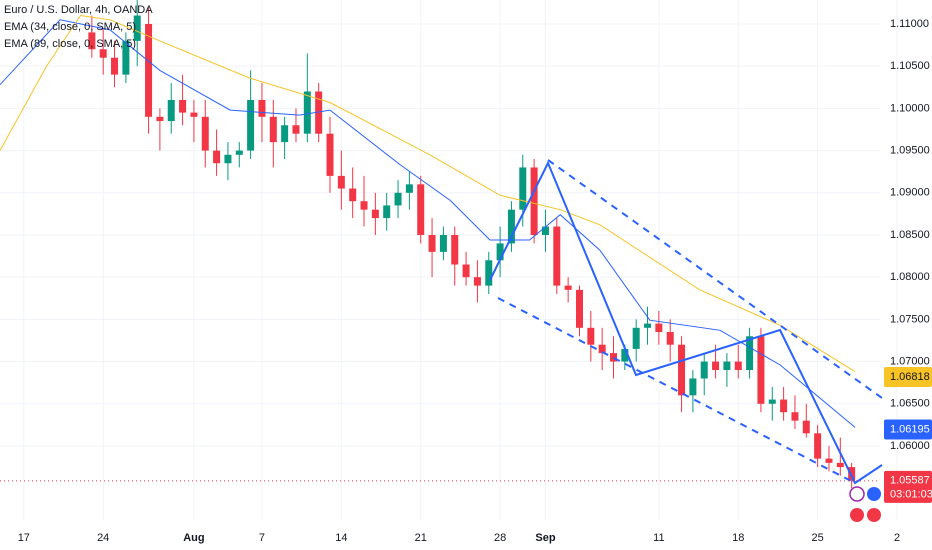 The height and width of the screenshot is (550, 932). I want to click on y-tick-label: 1.10000, so click(910, 108).